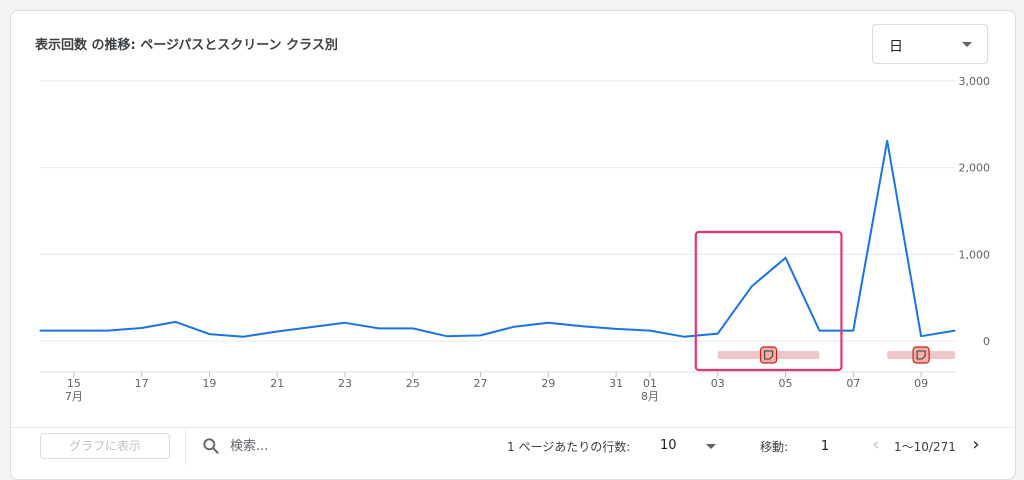 This screenshot has width=1024, height=480. Describe the element at coordinates (481, 383) in the screenshot. I see `x-tick-label: 27` at that location.